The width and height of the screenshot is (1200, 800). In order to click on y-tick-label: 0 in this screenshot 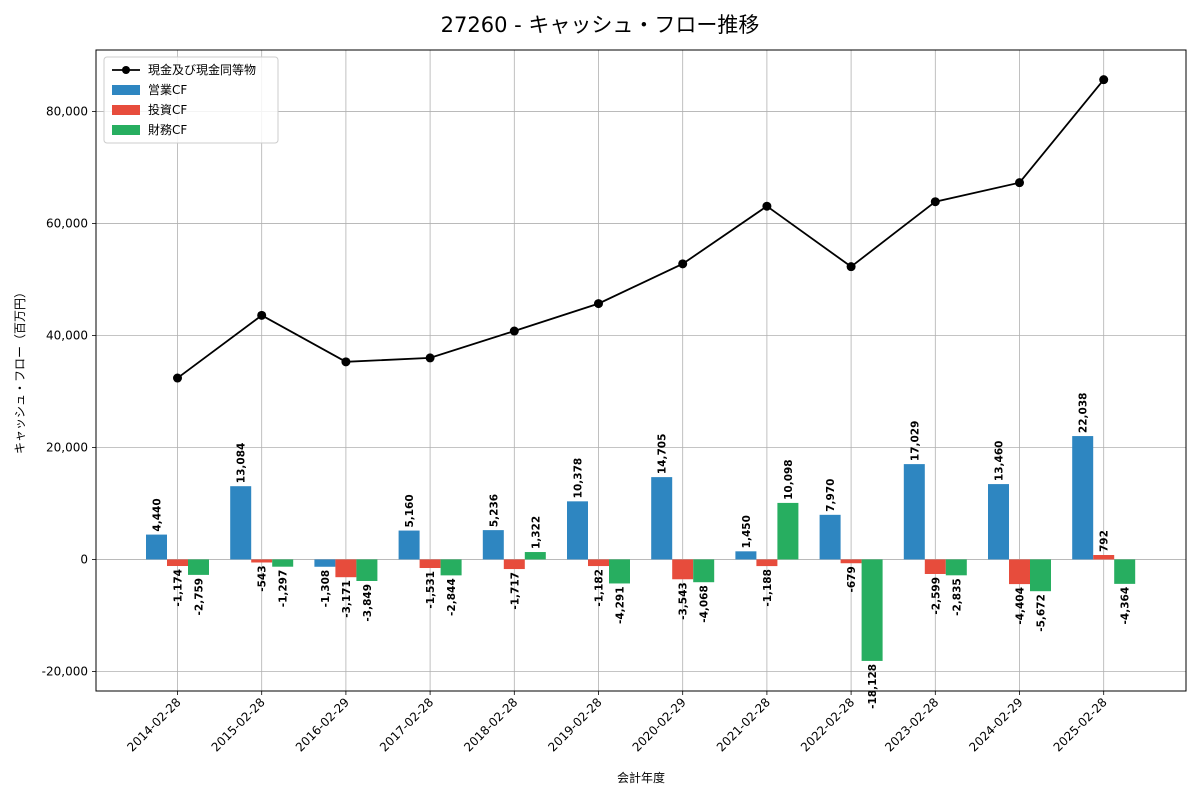, I will do `click(84, 559)`.